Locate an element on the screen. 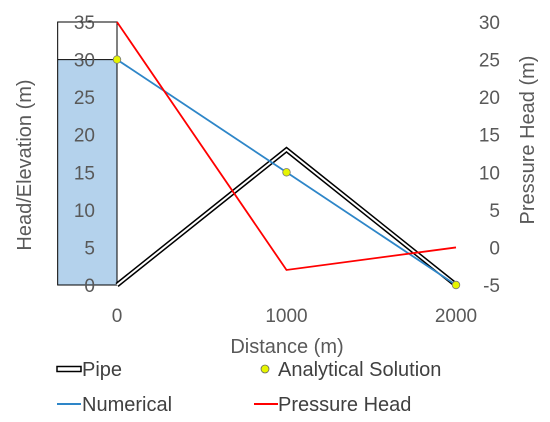  y2-tick-label: 0 is located at coordinates (494, 248).